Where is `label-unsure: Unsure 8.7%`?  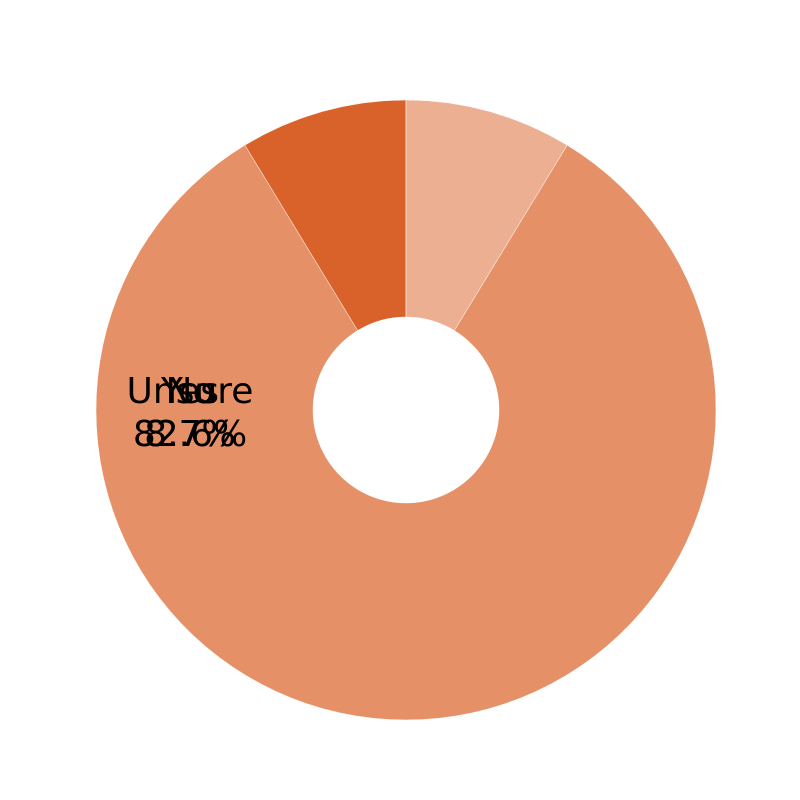 label-unsure: Unsure 8.7% is located at coordinates (190, 413).